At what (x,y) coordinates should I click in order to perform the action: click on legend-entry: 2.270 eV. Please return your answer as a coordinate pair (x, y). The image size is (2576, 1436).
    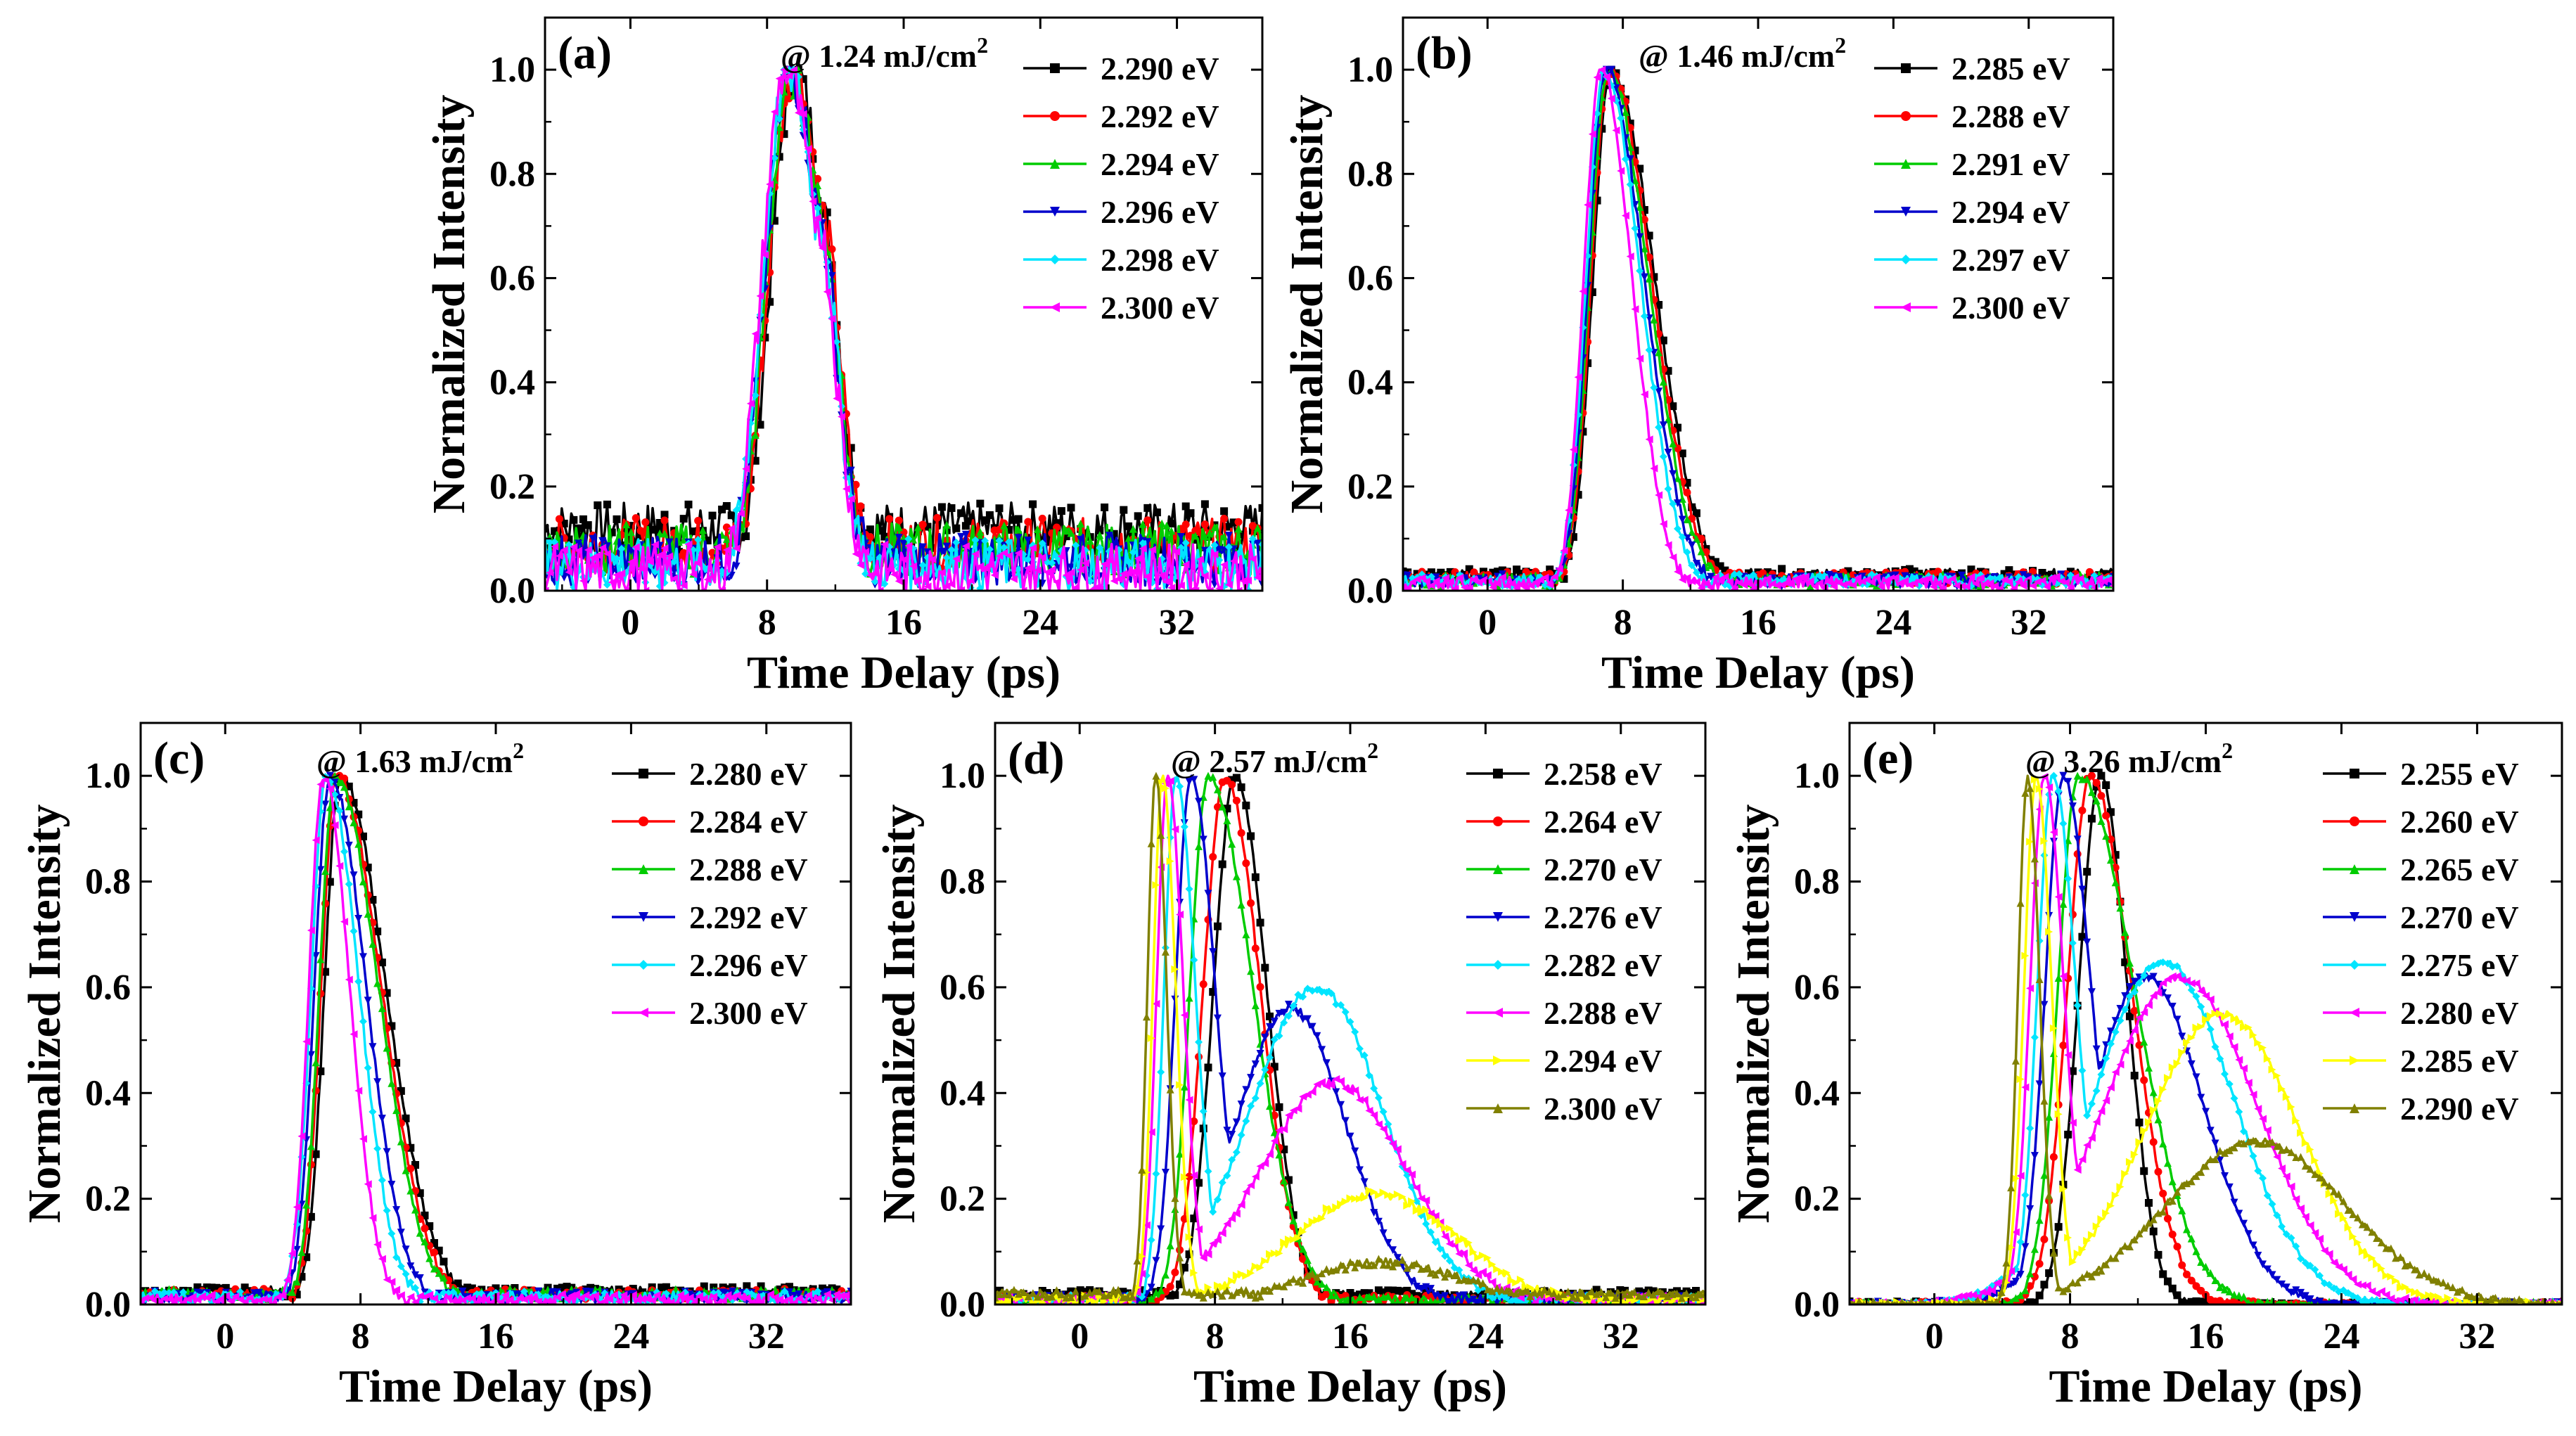
    Looking at the image, I should click on (1603, 869).